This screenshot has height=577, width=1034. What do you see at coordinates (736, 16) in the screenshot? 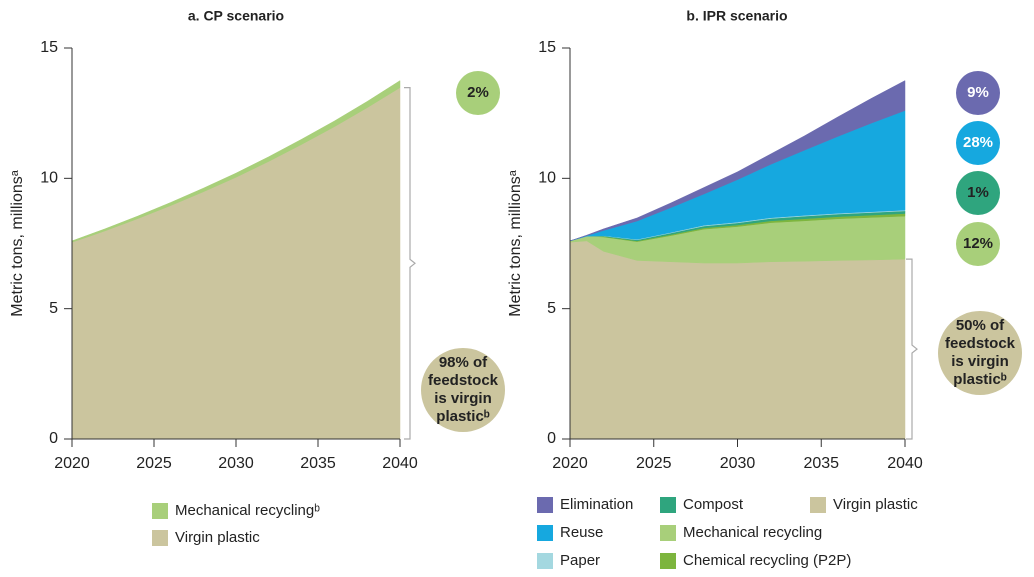
I see `chart-title: b. IPR scenario` at bounding box center [736, 16].